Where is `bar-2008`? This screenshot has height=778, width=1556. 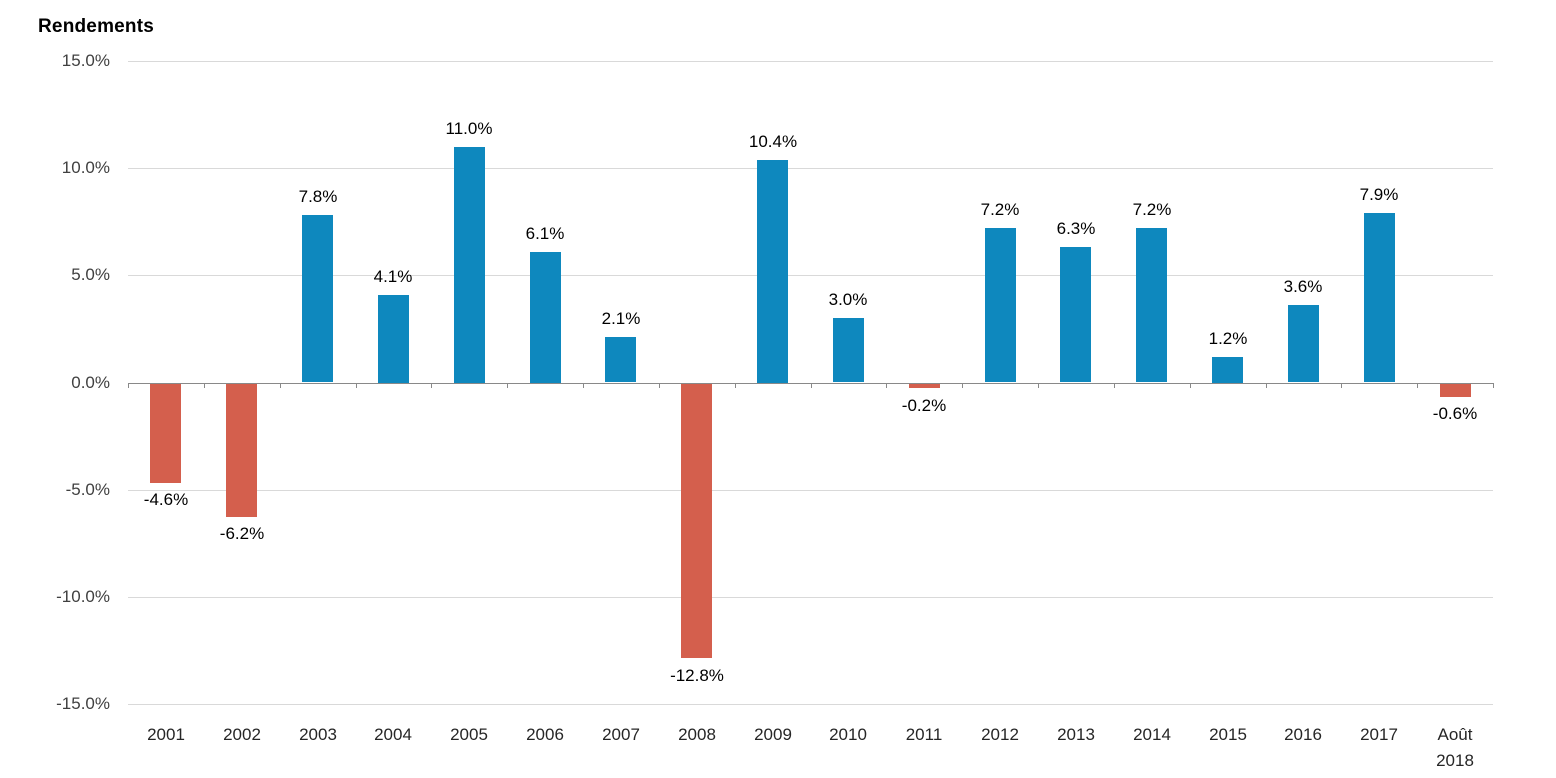
bar-2008 is located at coordinates (696, 521).